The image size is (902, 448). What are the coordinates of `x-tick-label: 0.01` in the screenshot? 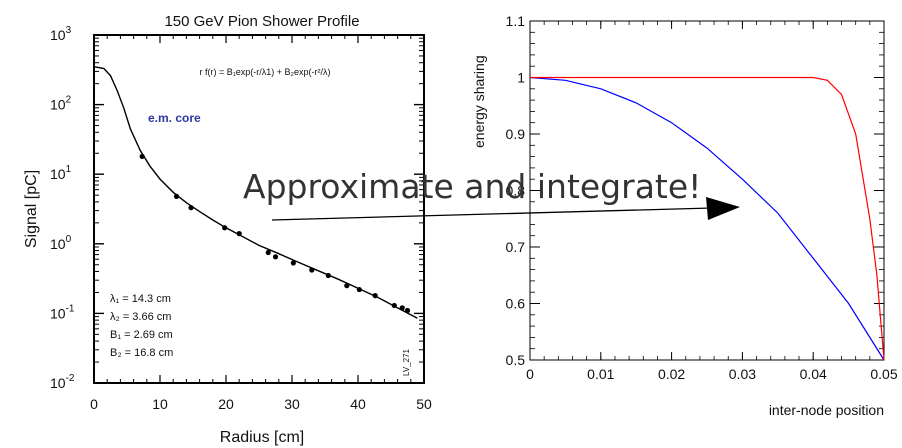 It's located at (600, 374).